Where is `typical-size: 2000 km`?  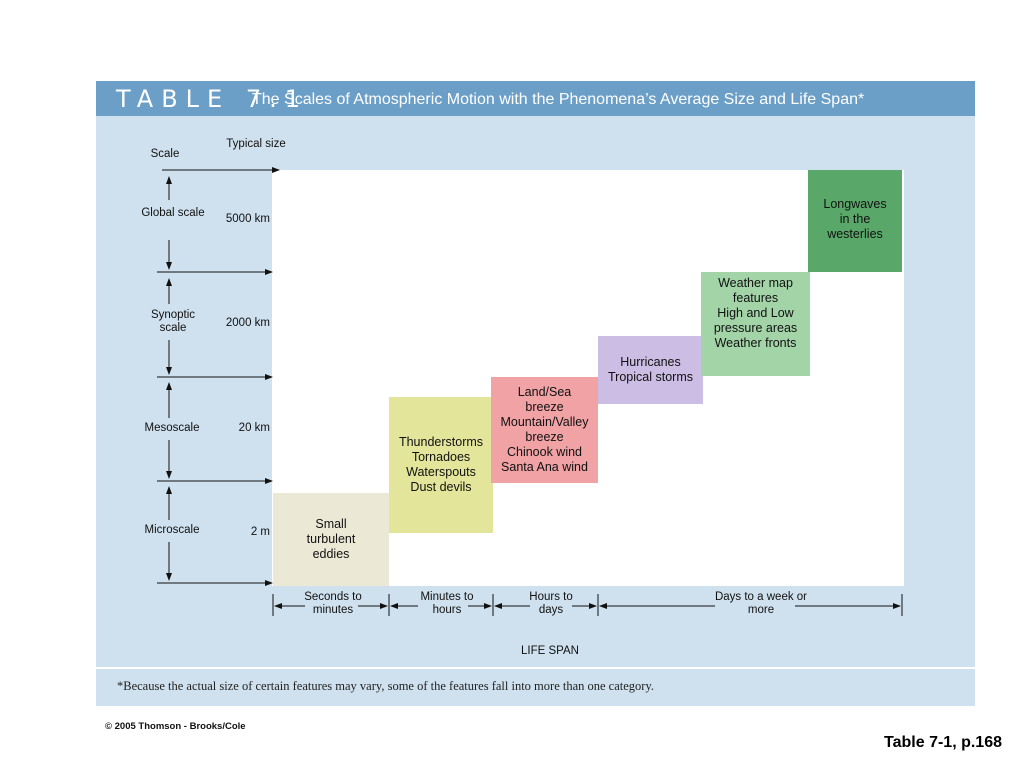 typical-size: 2000 km is located at coordinates (247, 323).